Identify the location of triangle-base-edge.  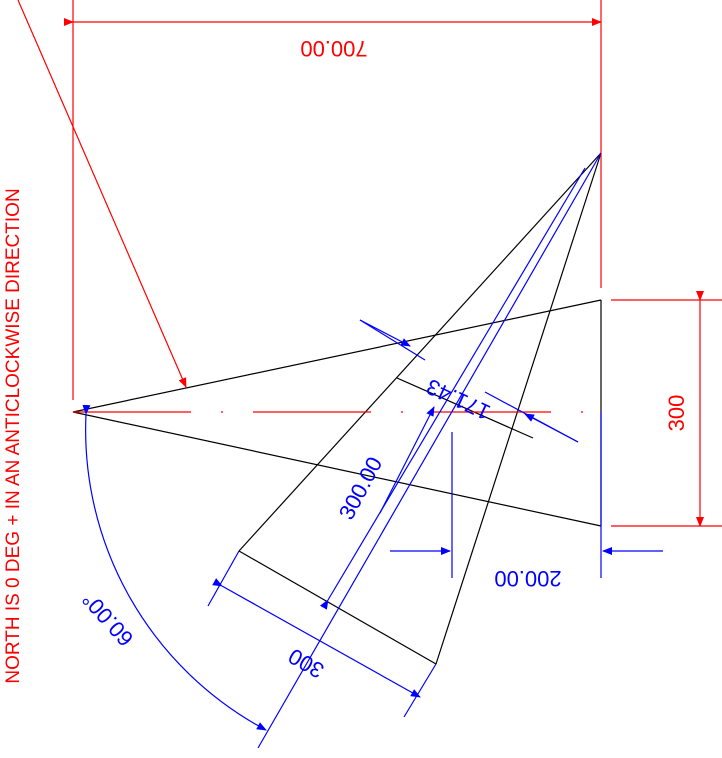
(337, 607).